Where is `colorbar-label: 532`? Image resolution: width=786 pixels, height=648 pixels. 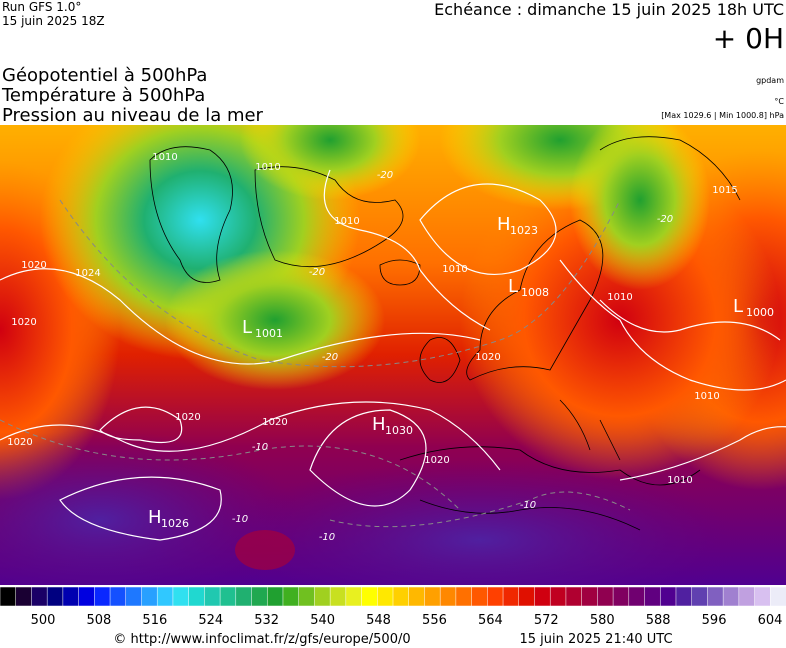
colorbar-label: 532 is located at coordinates (266, 620).